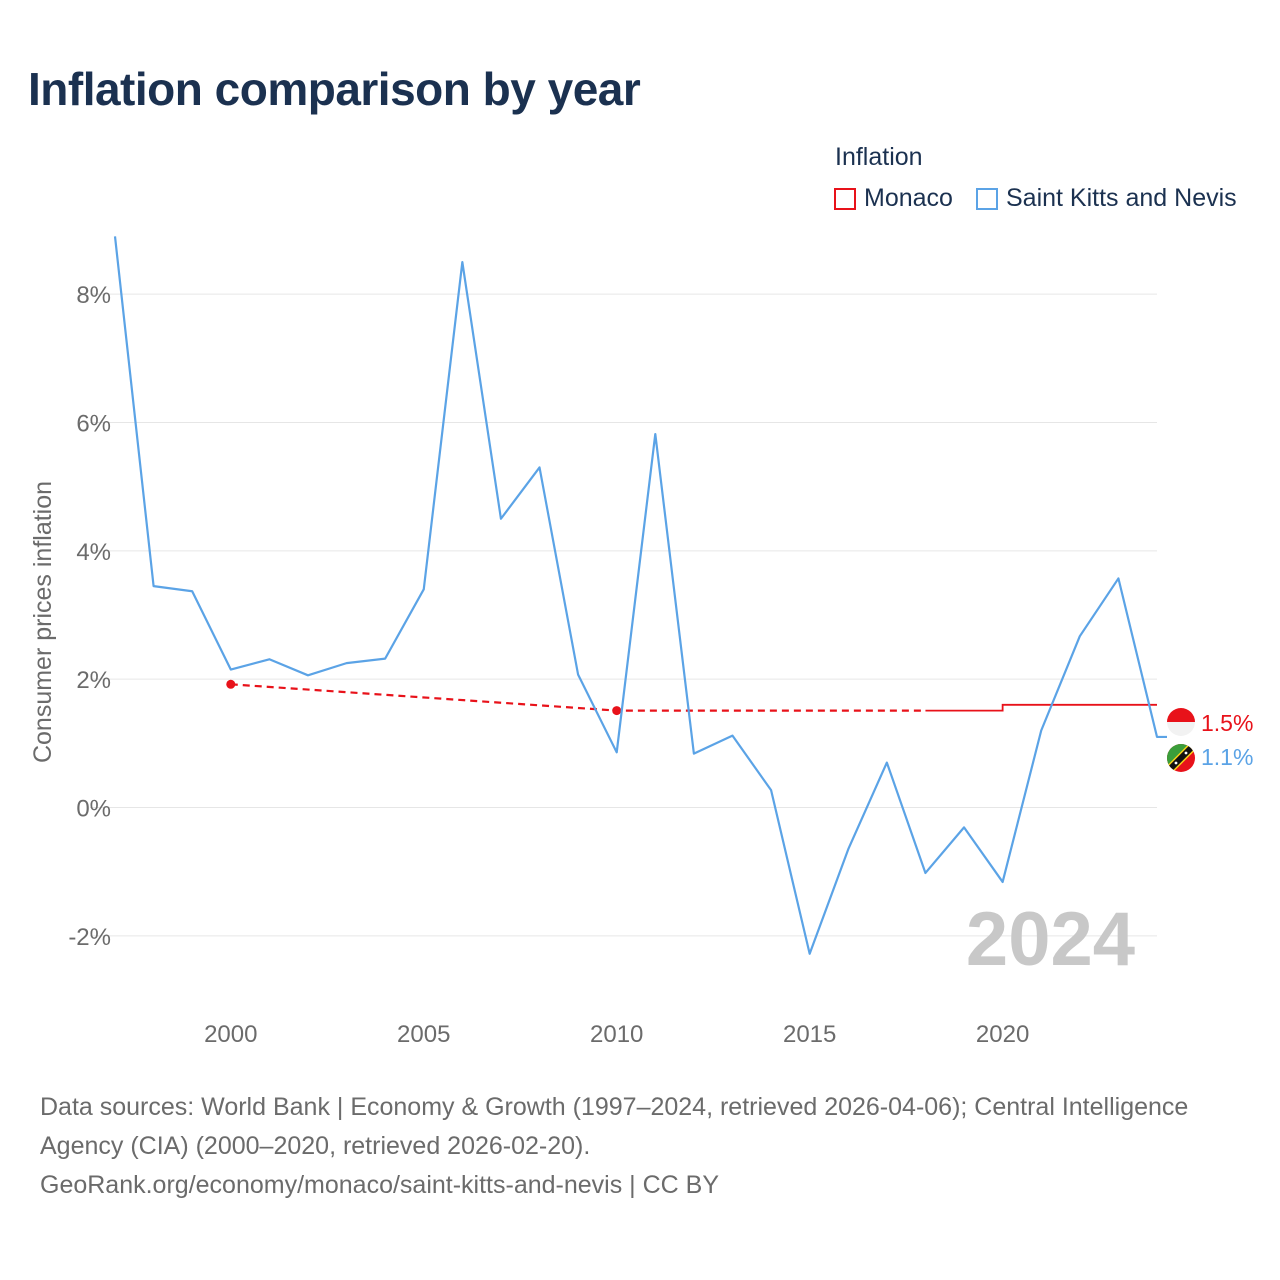 The image size is (1280, 1280). What do you see at coordinates (89, 937) in the screenshot?
I see `y-tick-label: -2%` at bounding box center [89, 937].